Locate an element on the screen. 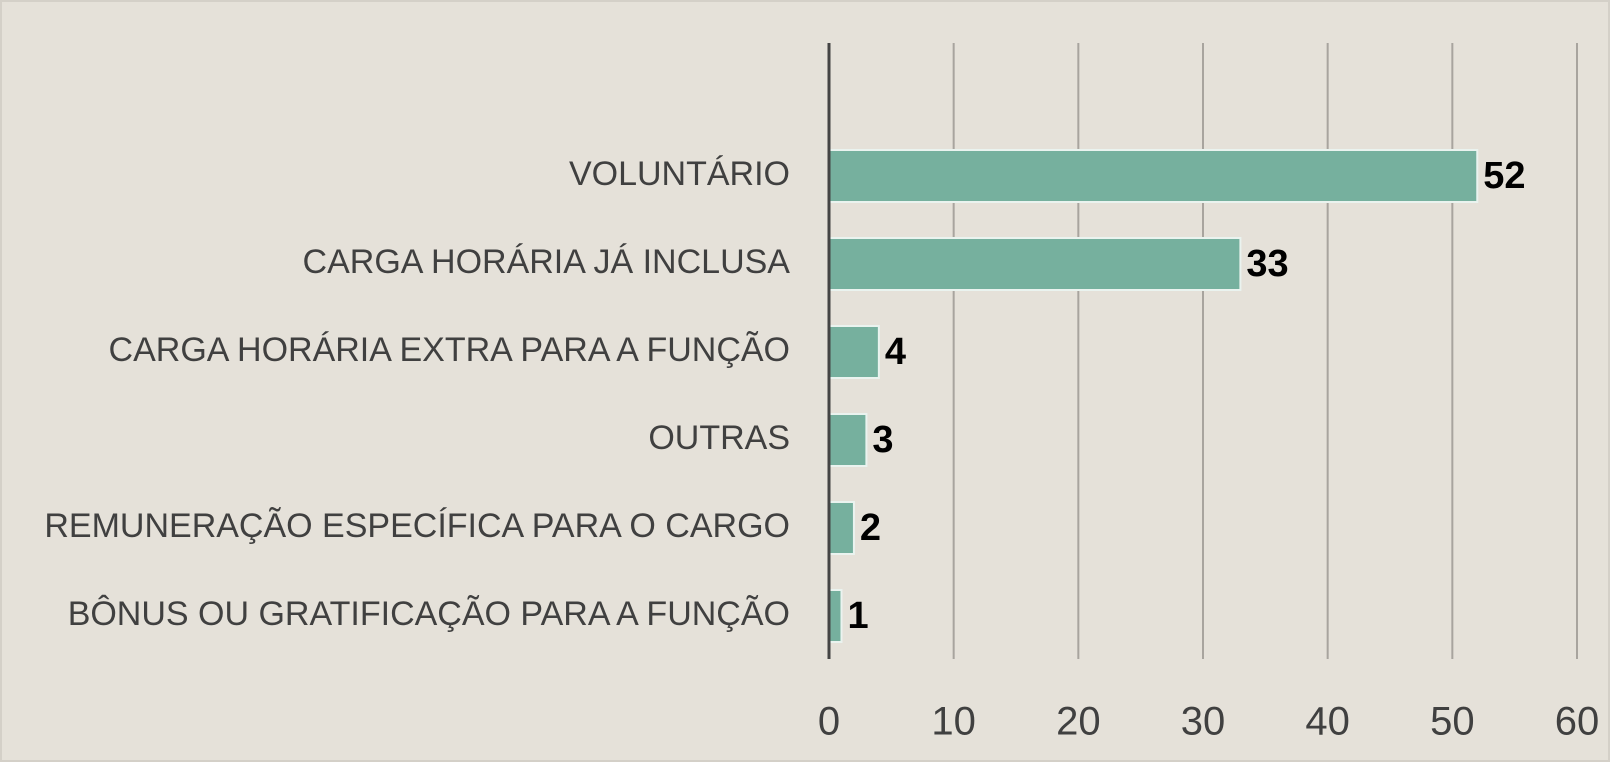  data-label: 3 is located at coordinates (882, 440).